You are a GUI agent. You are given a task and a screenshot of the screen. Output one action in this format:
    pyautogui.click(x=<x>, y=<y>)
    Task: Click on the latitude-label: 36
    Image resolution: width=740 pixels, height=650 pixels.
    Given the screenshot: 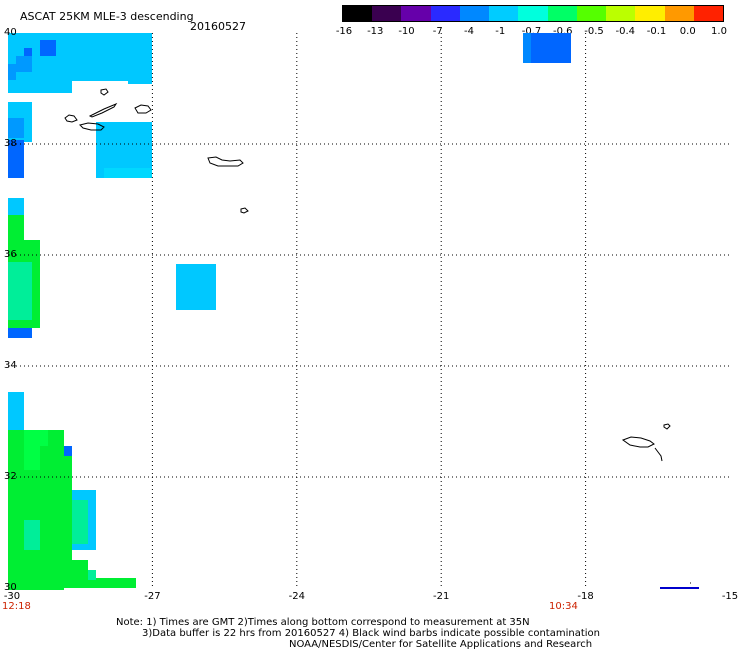 What is the action you would take?
    pyautogui.click(x=10, y=254)
    